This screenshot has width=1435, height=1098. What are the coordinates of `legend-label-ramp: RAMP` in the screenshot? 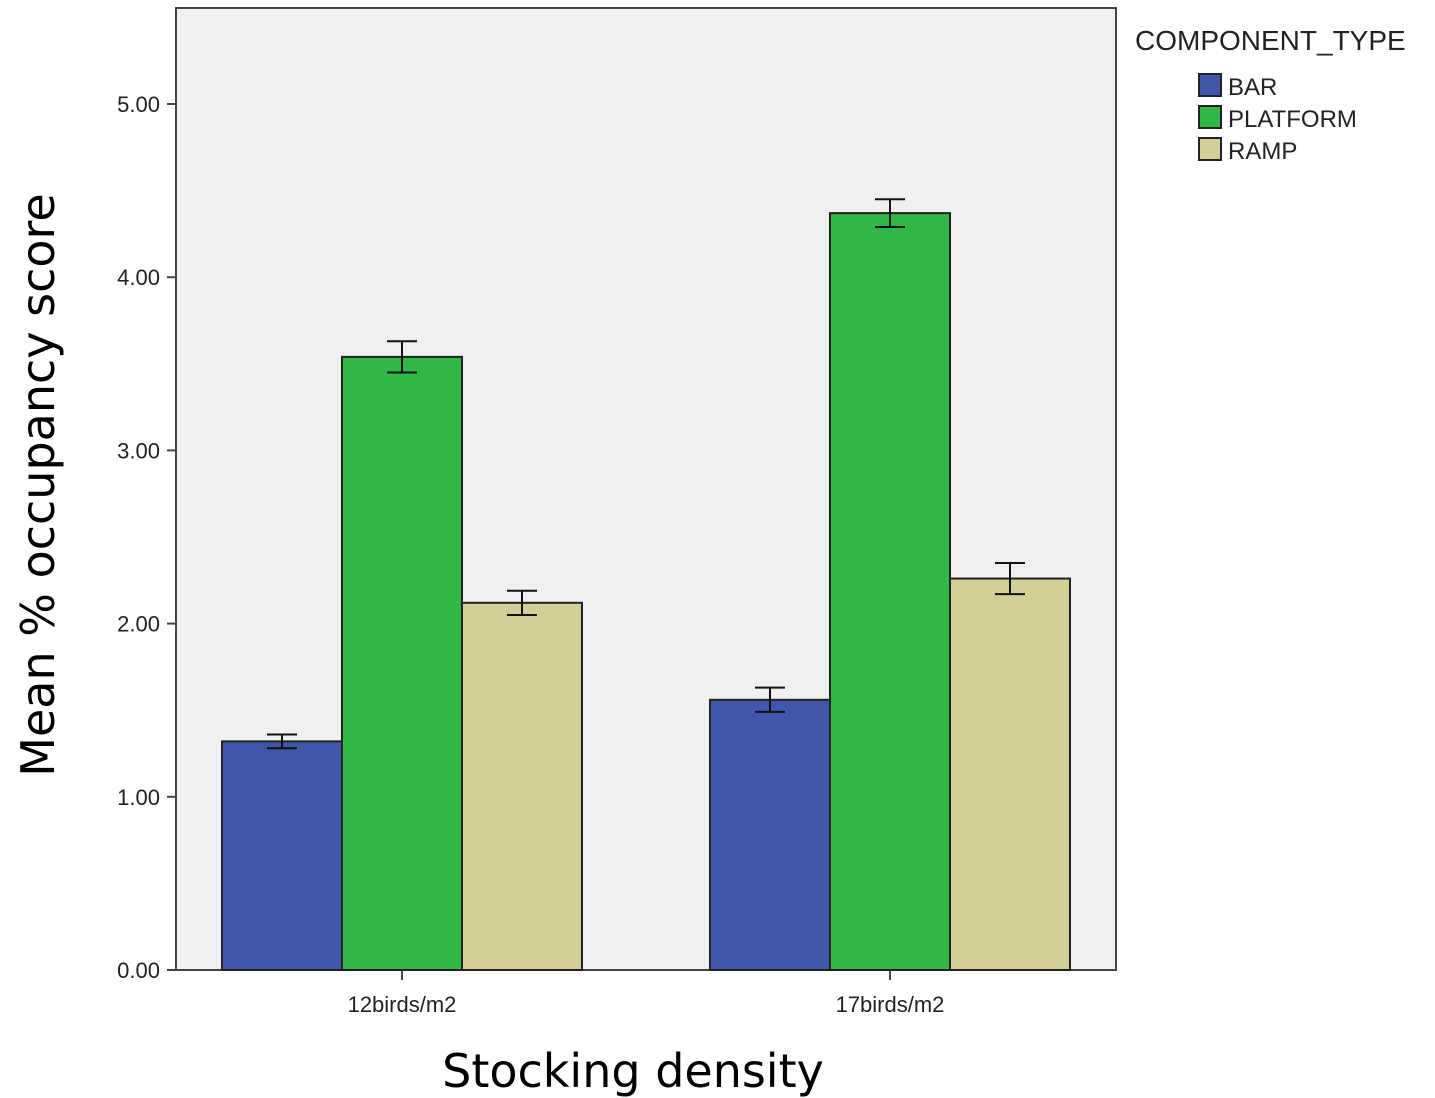 It's located at (1262, 151).